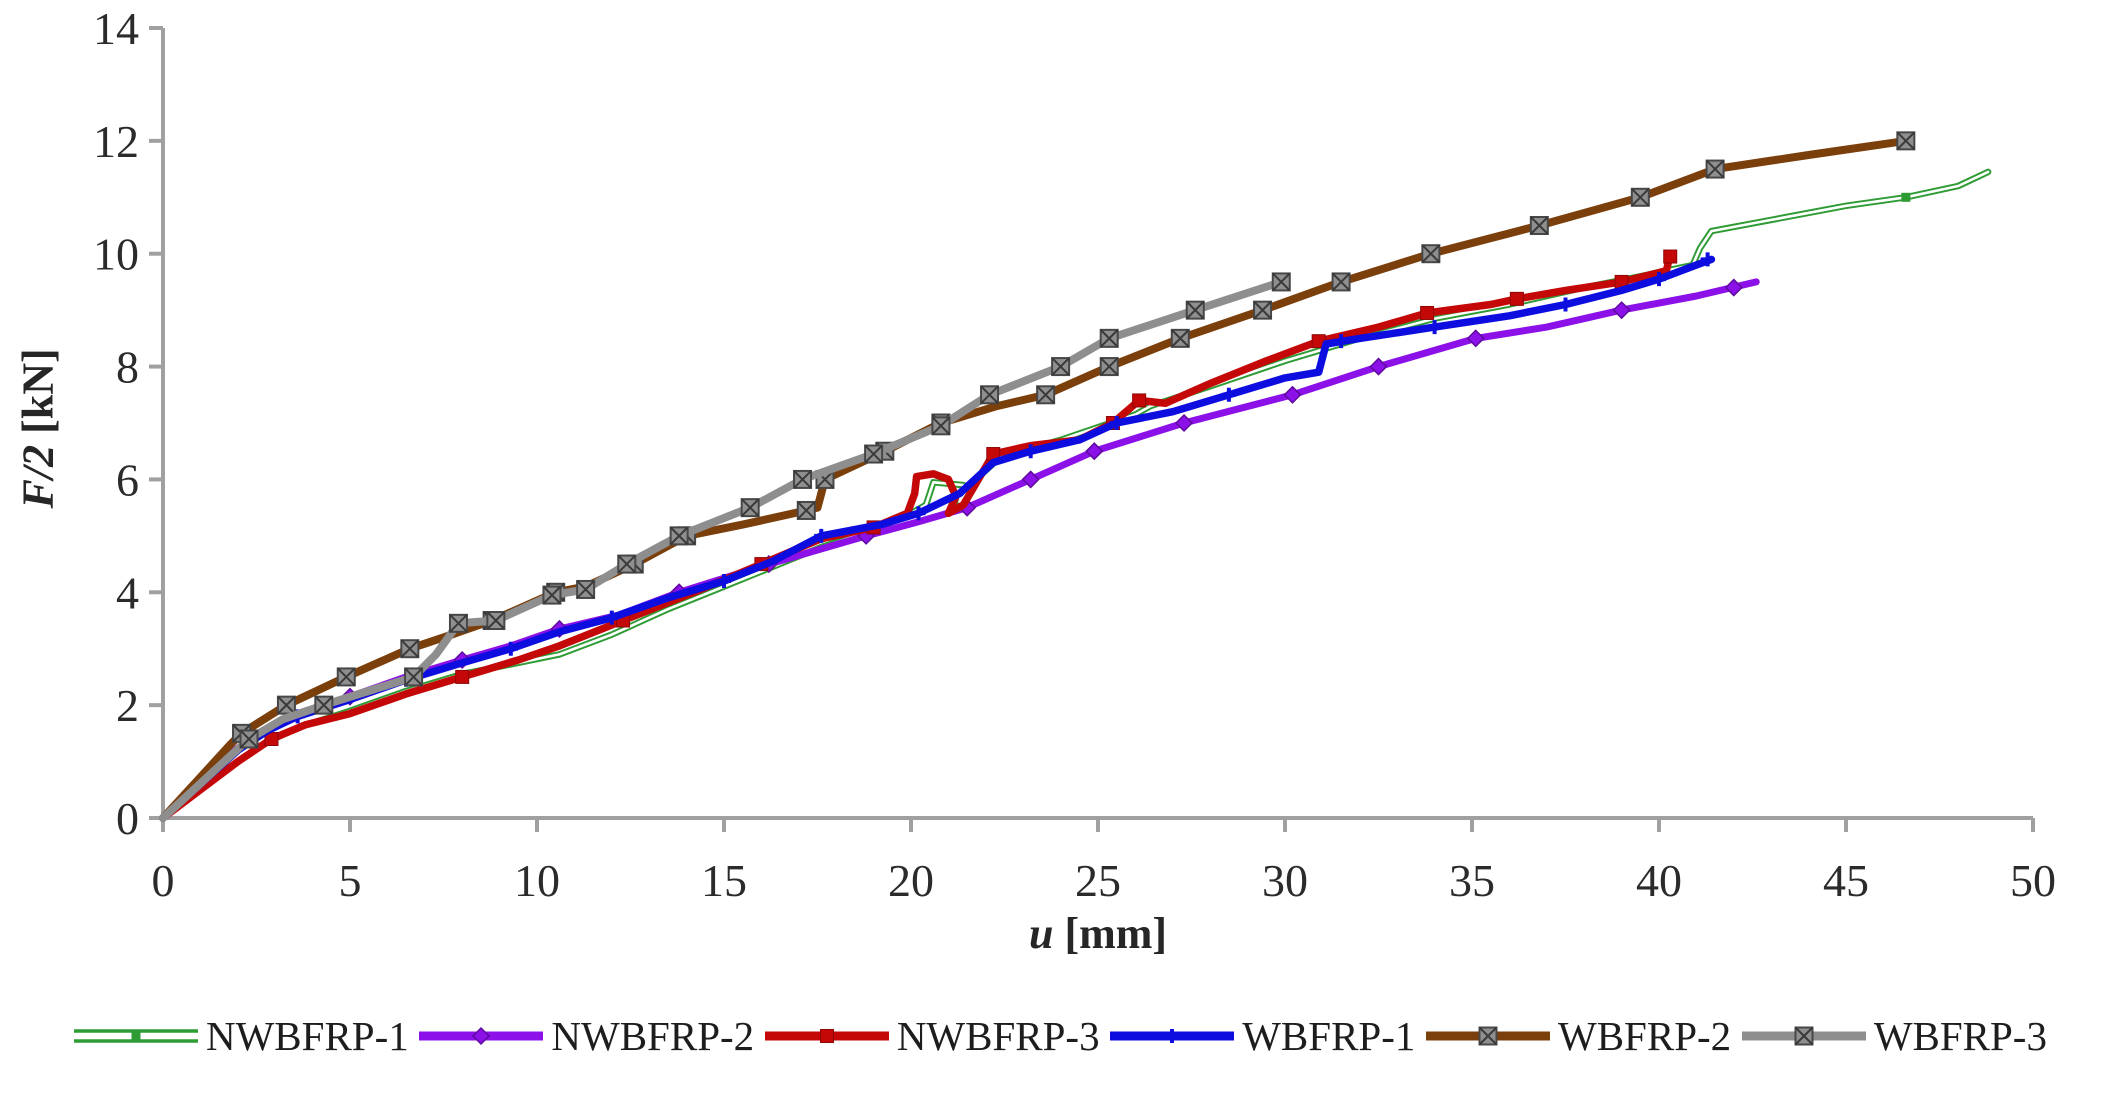 The image size is (2106, 1103). What do you see at coordinates (1472, 880) in the screenshot?
I see `x-tick-label: 35` at bounding box center [1472, 880].